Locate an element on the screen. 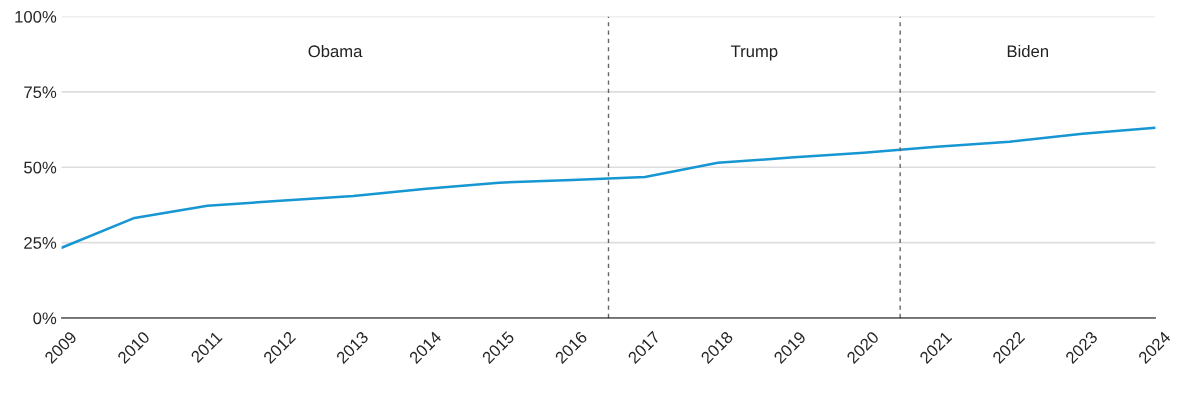 This screenshot has width=1185, height=413. annotation: Trump is located at coordinates (754, 53).